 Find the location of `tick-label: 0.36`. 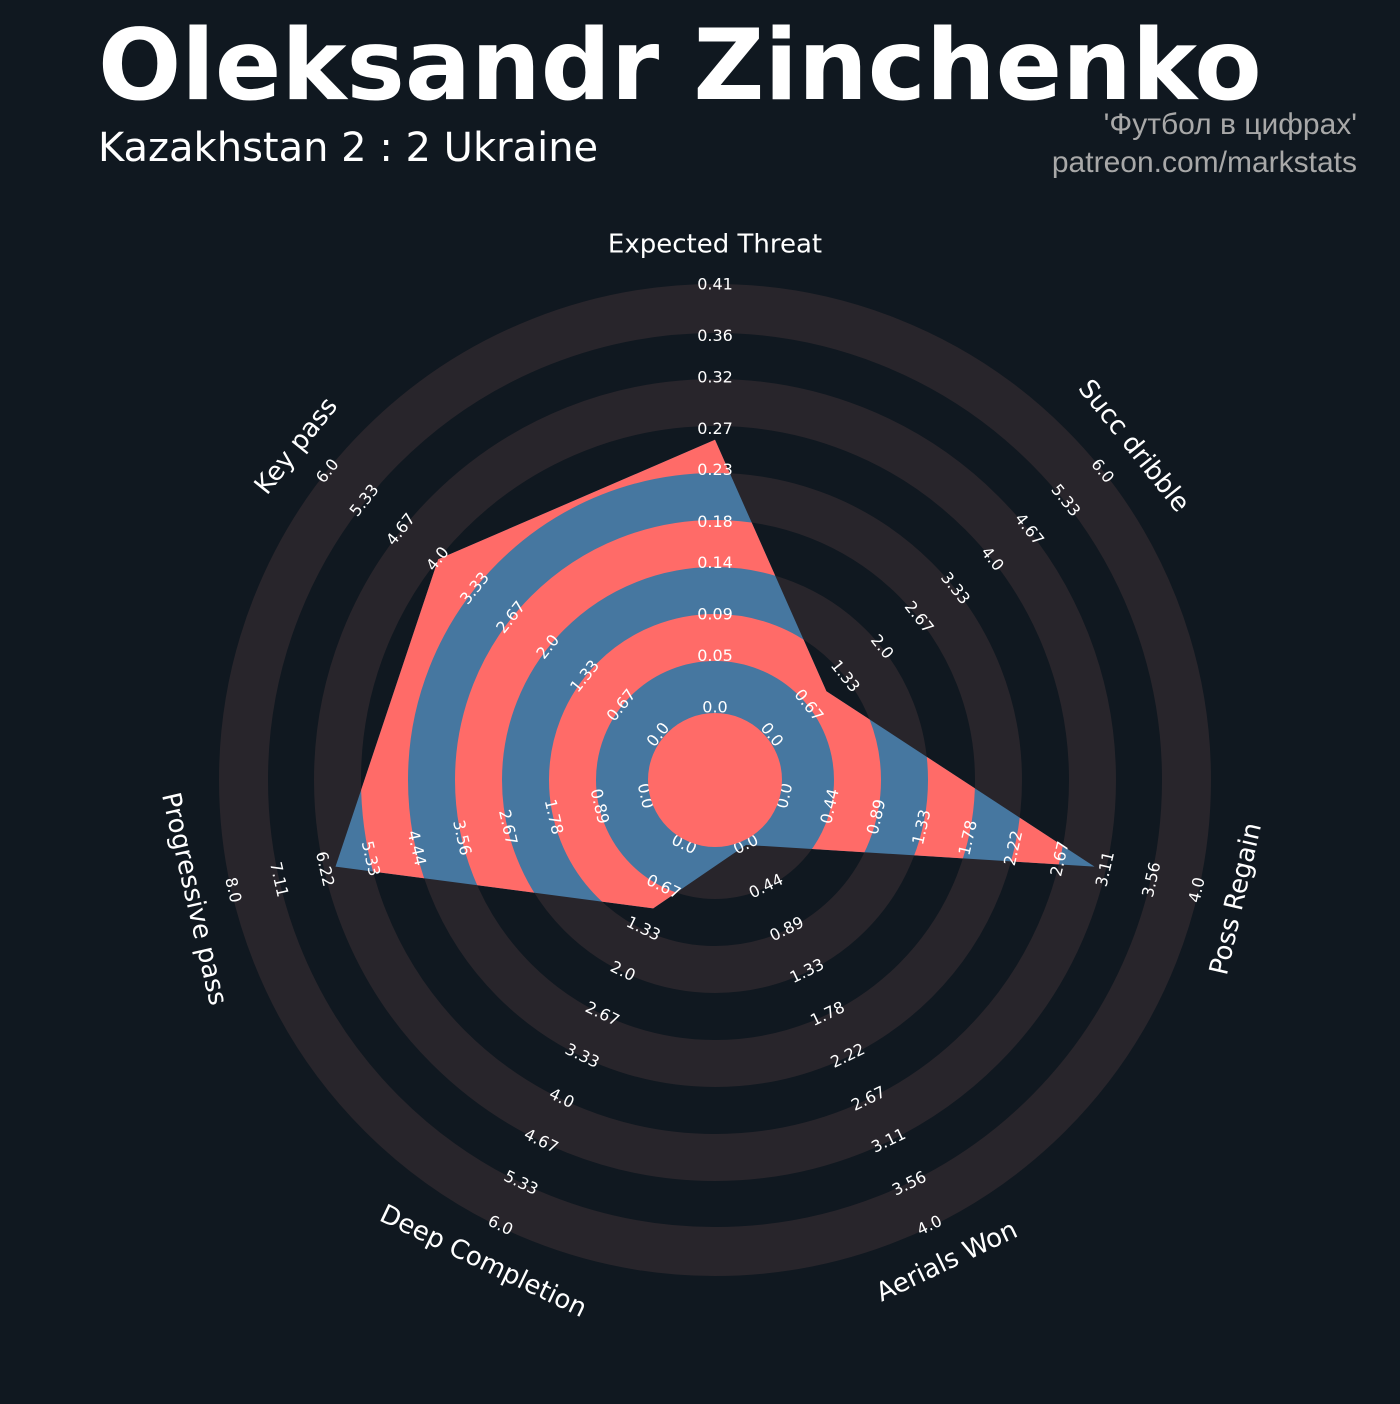

tick-label: 0.36 is located at coordinates (715, 335).